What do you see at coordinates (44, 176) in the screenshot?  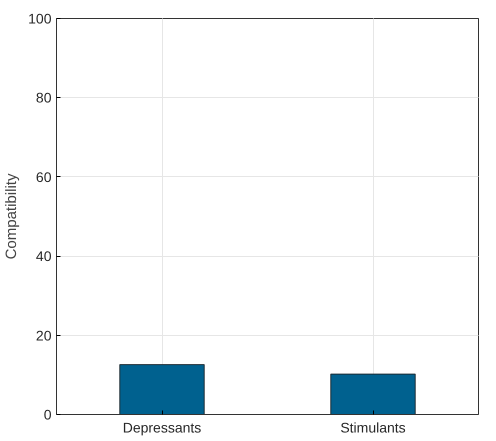 I see `y-tick-label: 60` at bounding box center [44, 176].